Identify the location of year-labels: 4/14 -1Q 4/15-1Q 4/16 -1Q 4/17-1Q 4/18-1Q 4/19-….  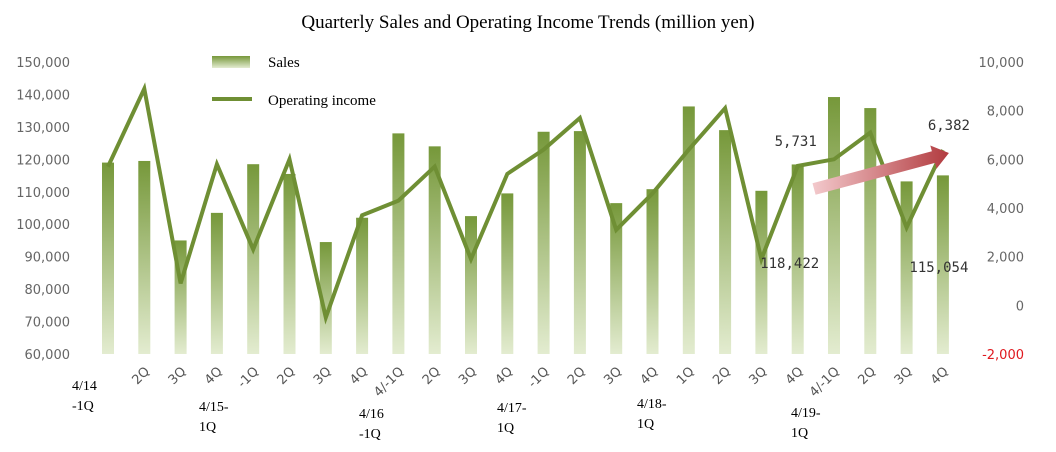
(446, 410).